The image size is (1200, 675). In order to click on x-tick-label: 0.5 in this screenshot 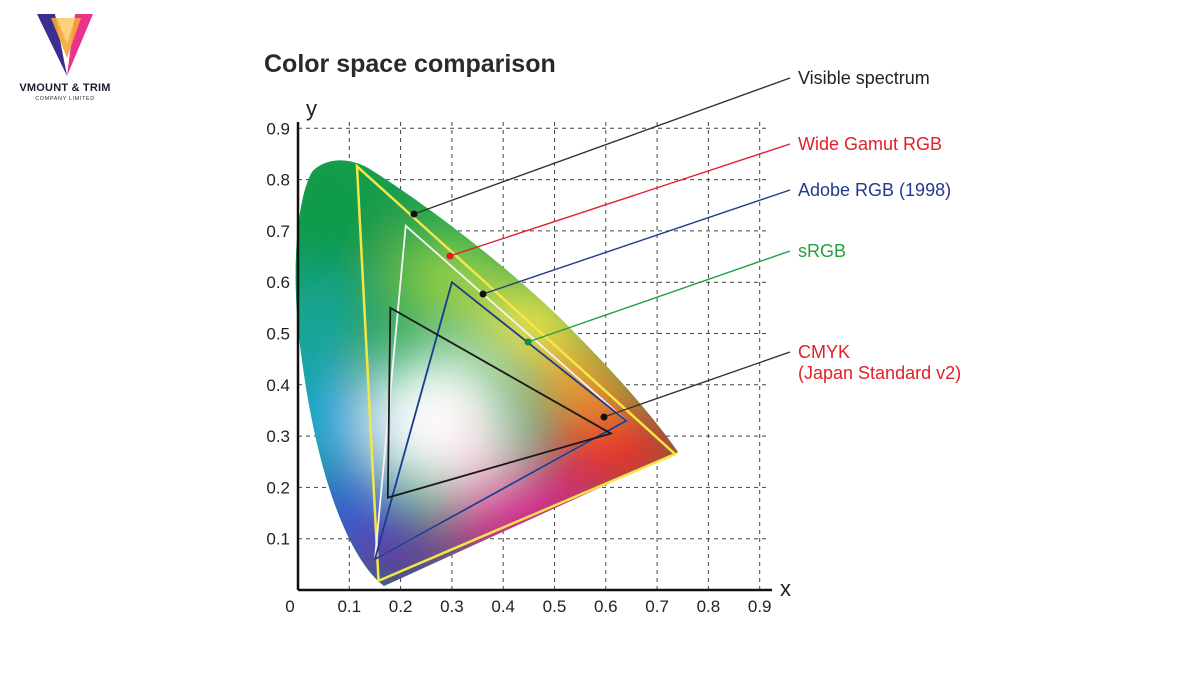, I will do `click(555, 606)`.